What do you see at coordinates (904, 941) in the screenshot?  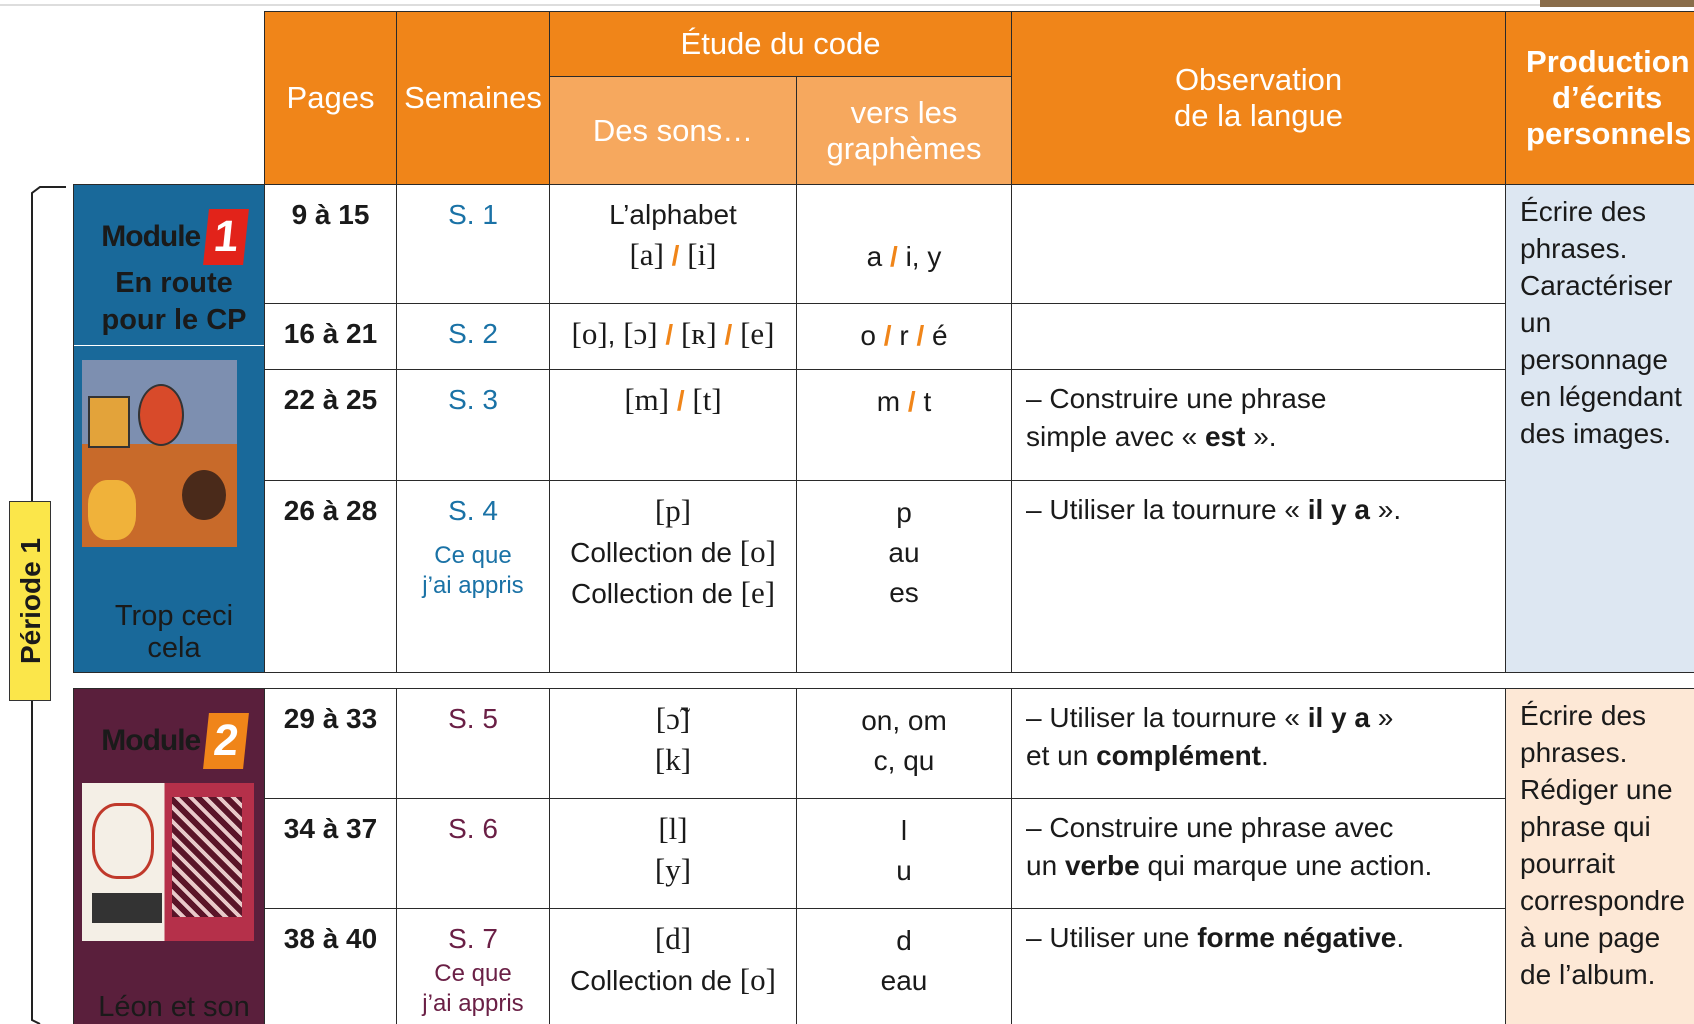 I see `text-part: d` at bounding box center [904, 941].